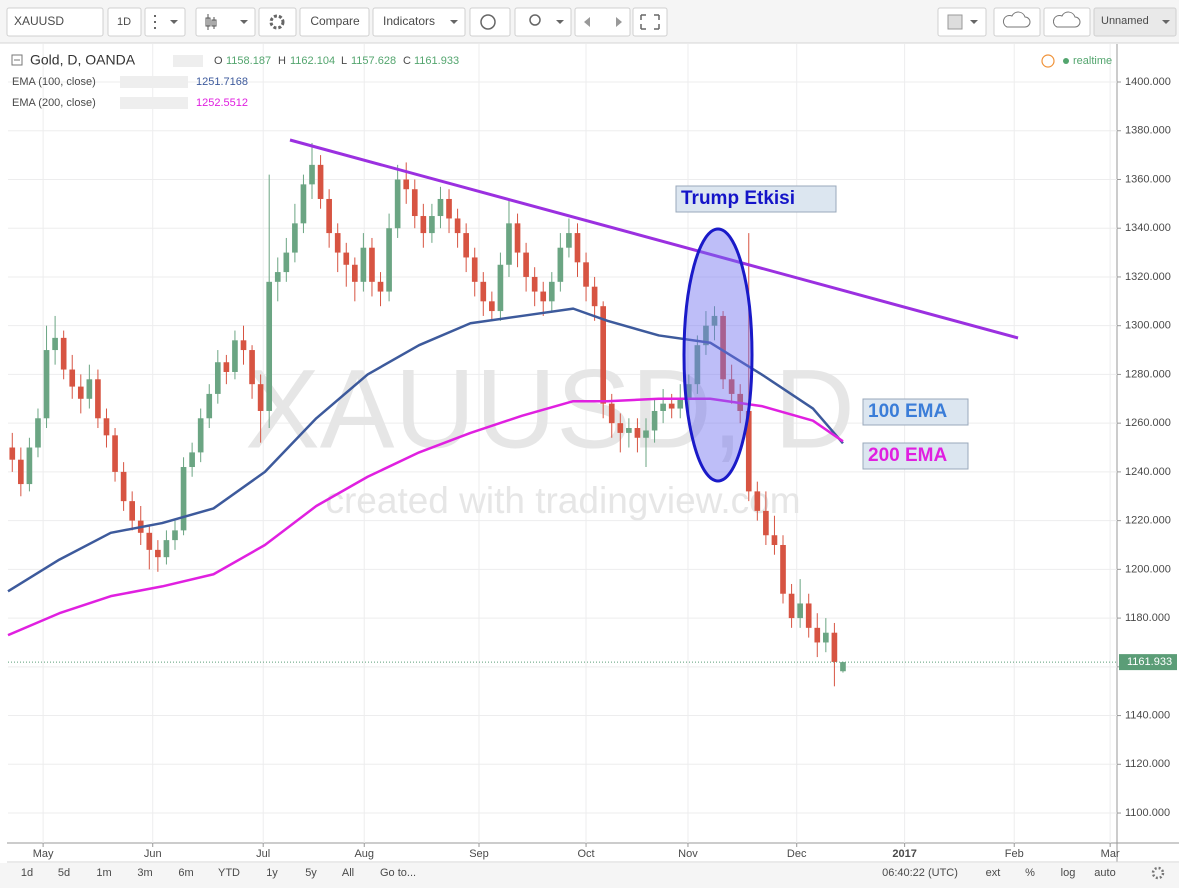 Image resolution: width=1179 pixels, height=888 pixels. I want to click on range-button: 5d, so click(64, 873).